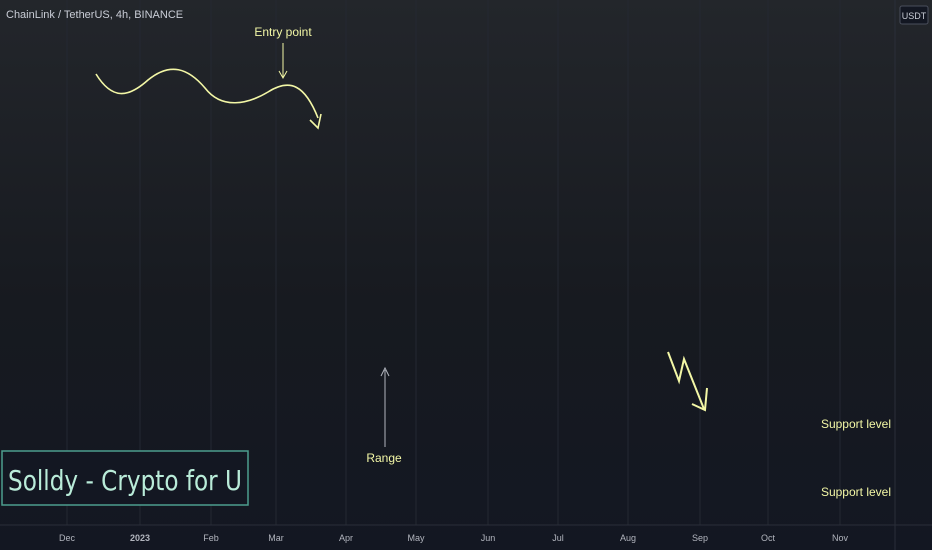 The width and height of the screenshot is (932, 550). I want to click on watermark: Solldy - Crypto for U, so click(125, 478).